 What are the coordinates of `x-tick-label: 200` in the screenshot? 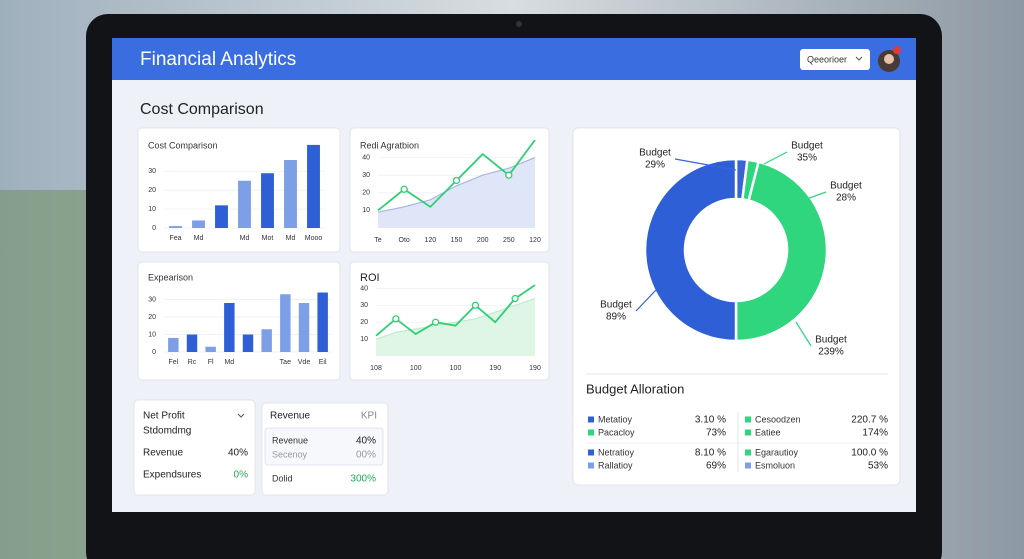 It's located at (483, 240).